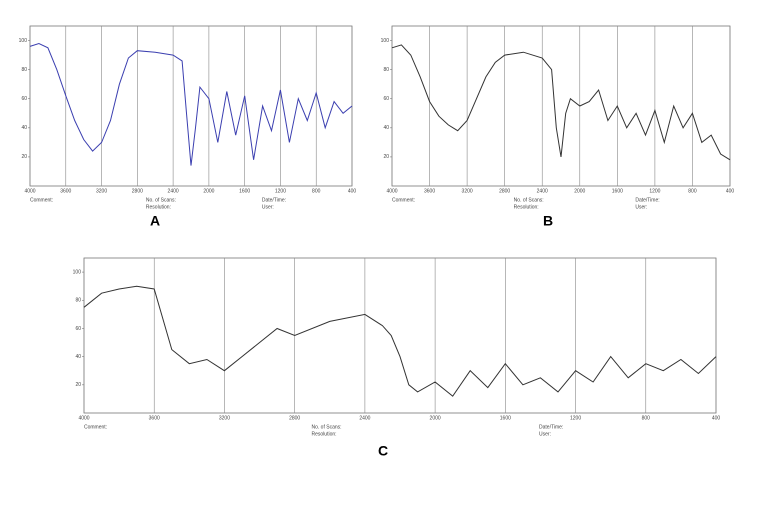 The height and width of the screenshot is (527, 768). Describe the element at coordinates (383, 451) in the screenshot. I see `panel-label: C` at that location.